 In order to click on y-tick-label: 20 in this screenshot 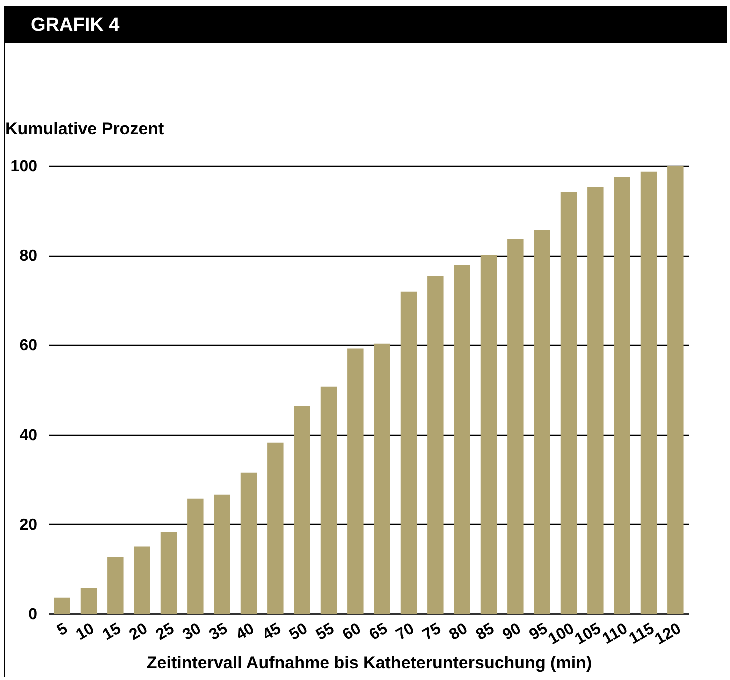, I will do `click(29, 525)`.